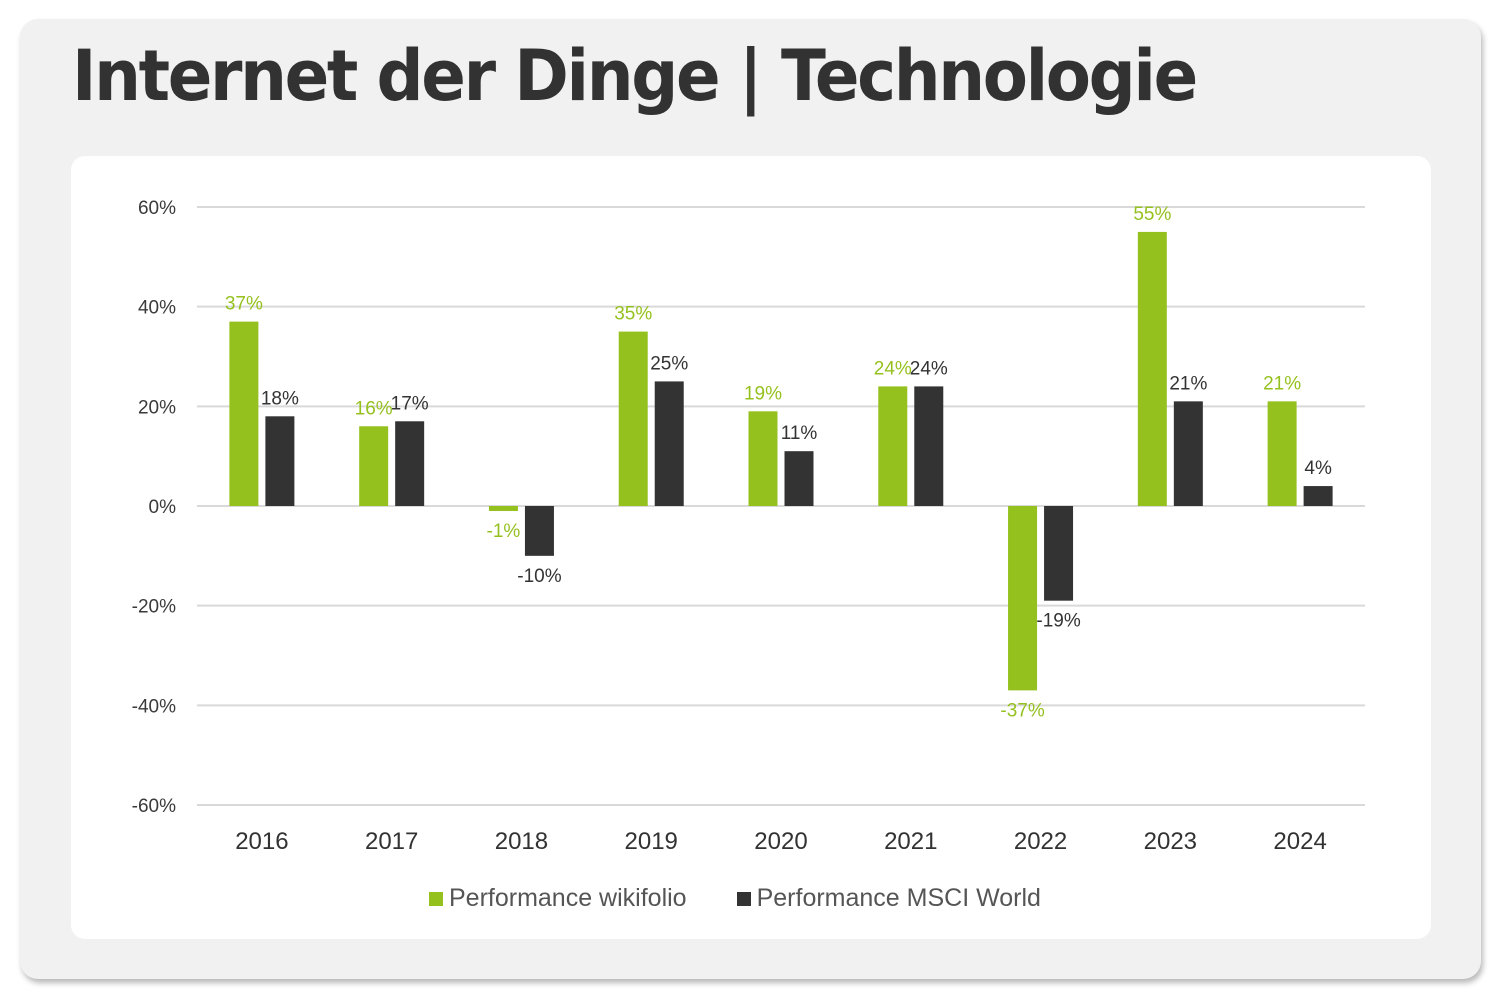 This screenshot has height=1000, width=1500. I want to click on data-label-wikifolio: 19%, so click(763, 393).